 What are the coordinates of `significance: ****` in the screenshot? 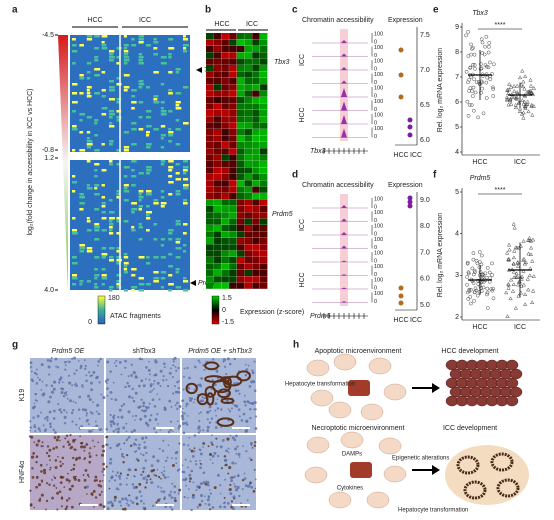 It's located at (500, 190).